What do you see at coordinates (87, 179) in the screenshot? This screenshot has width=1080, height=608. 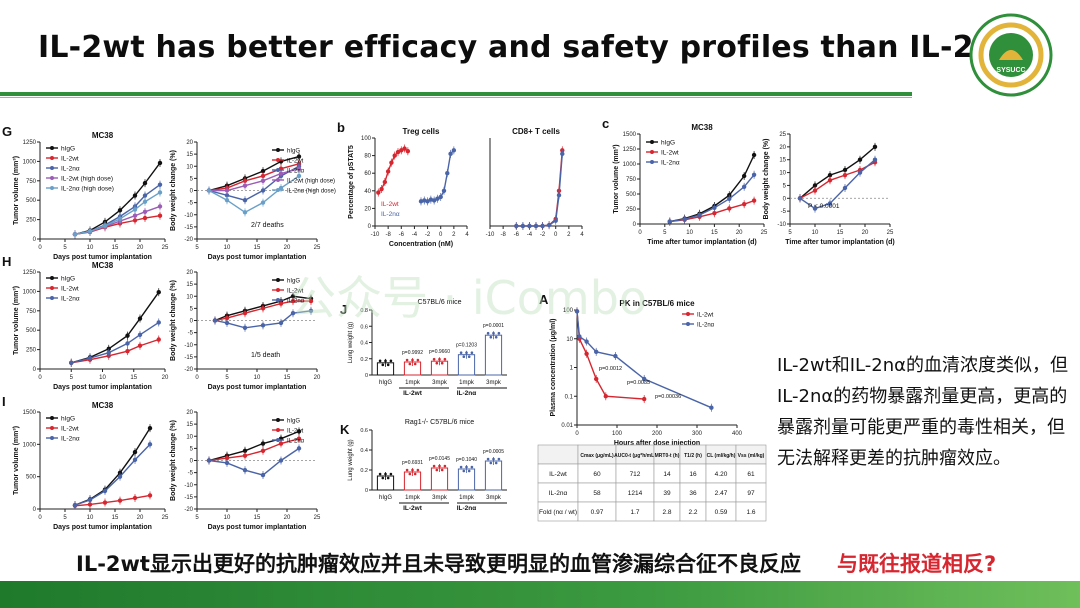 I see `legend-label: IL-2wt (high dose)` at bounding box center [87, 179].